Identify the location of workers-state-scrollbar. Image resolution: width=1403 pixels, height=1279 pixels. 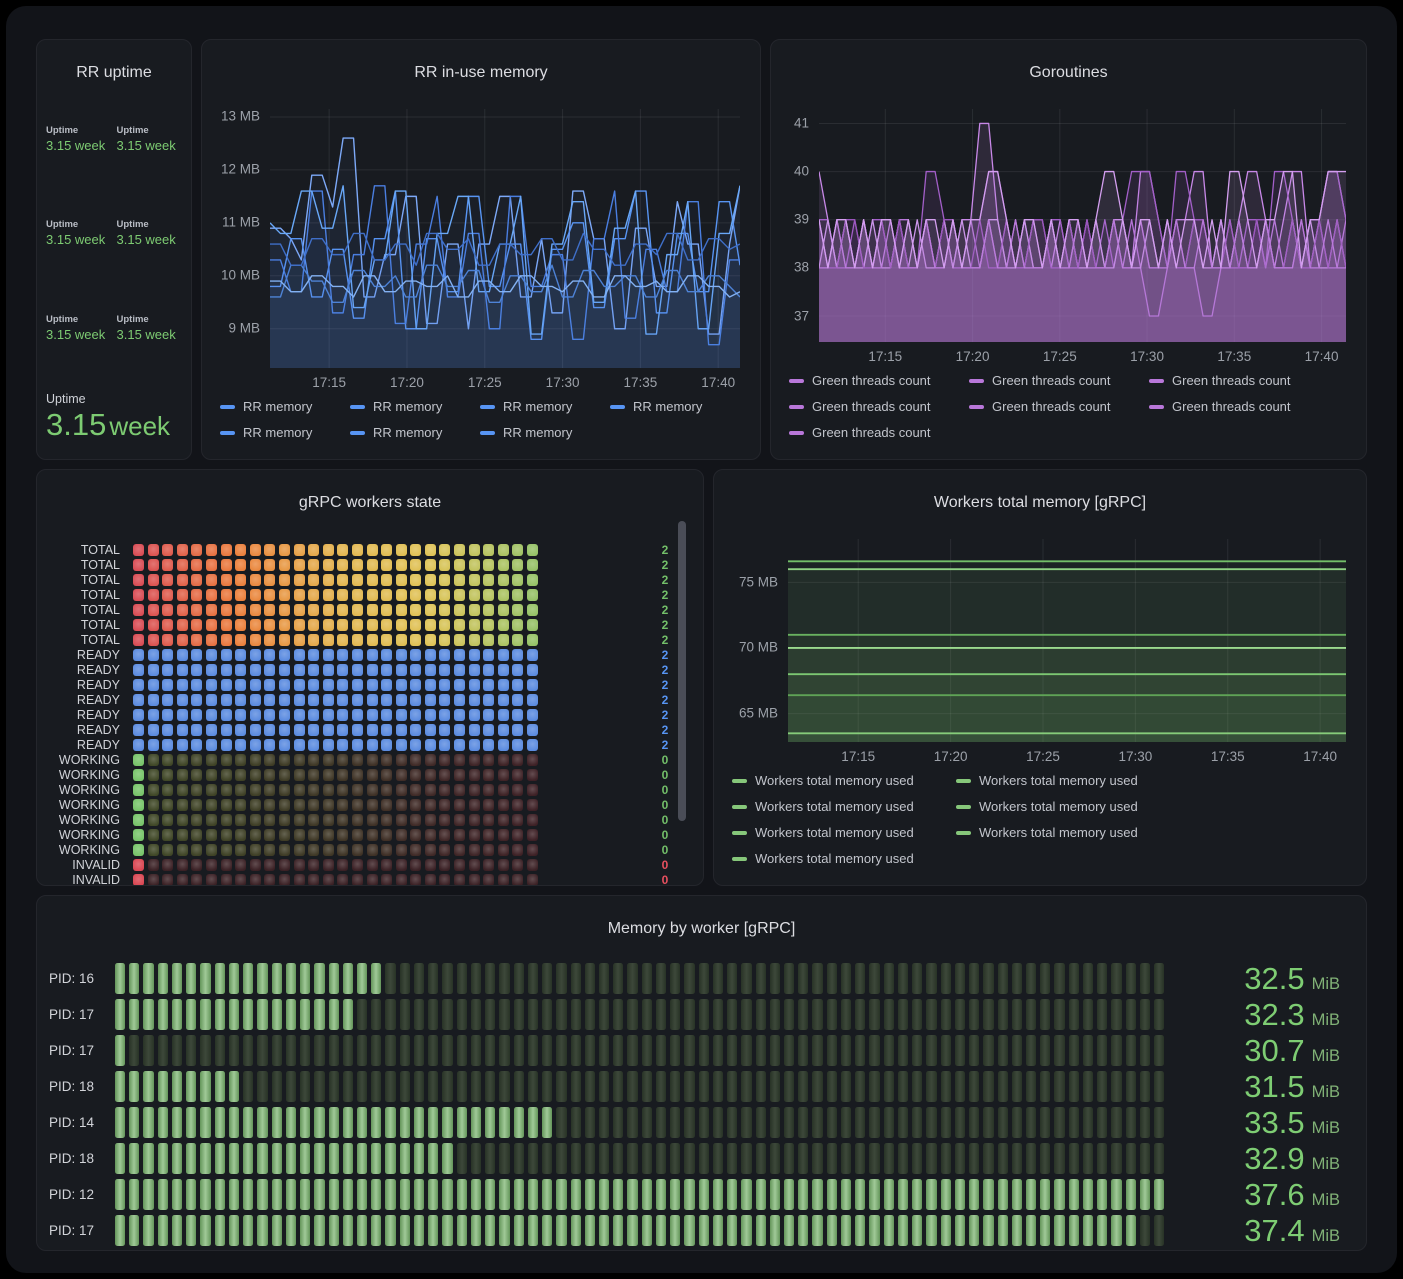
(682, 671).